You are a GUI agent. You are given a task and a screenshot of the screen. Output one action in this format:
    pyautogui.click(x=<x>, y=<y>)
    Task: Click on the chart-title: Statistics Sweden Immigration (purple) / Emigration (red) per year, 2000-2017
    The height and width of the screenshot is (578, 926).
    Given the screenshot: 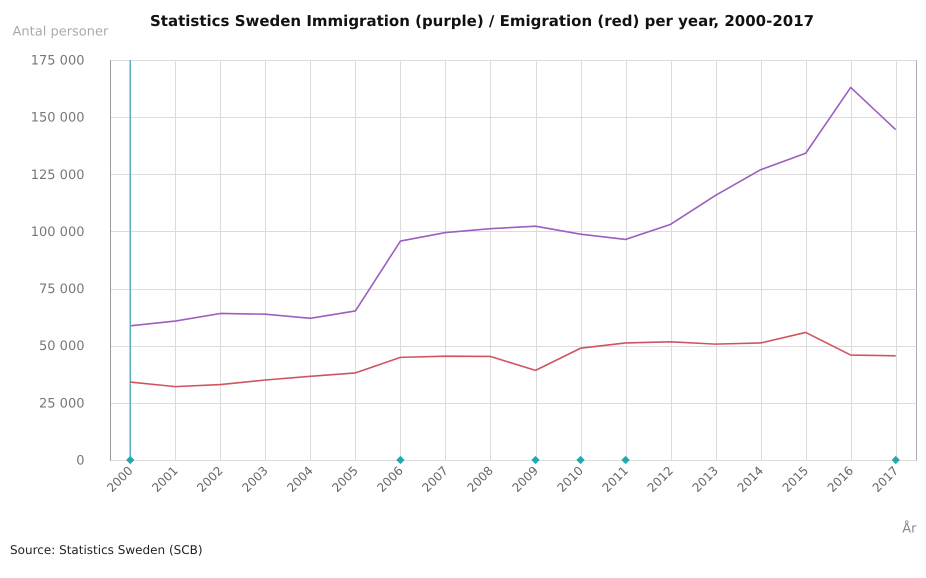 What is the action you would take?
    pyautogui.click(x=482, y=21)
    